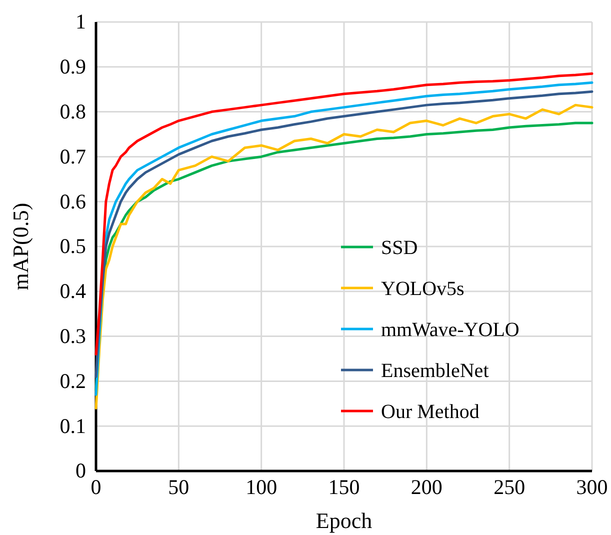 This screenshot has height=535, width=611. What do you see at coordinates (73, 66) in the screenshot?
I see `y-tick-label: 0.9` at bounding box center [73, 66].